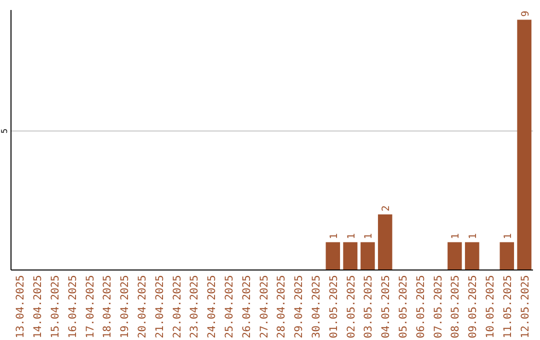 Image resolution: width=540 pixels, height=340 pixels. I want to click on x-tick-label: 03.05.2025, so click(368, 306).